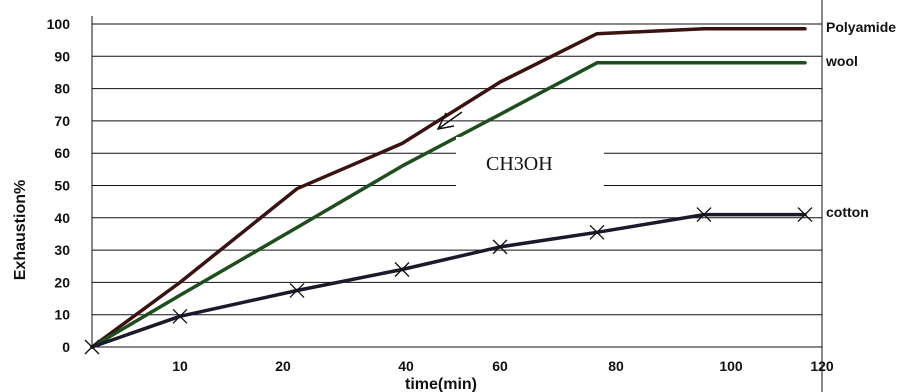  I want to click on y-tick-label: 60, so click(62, 153).